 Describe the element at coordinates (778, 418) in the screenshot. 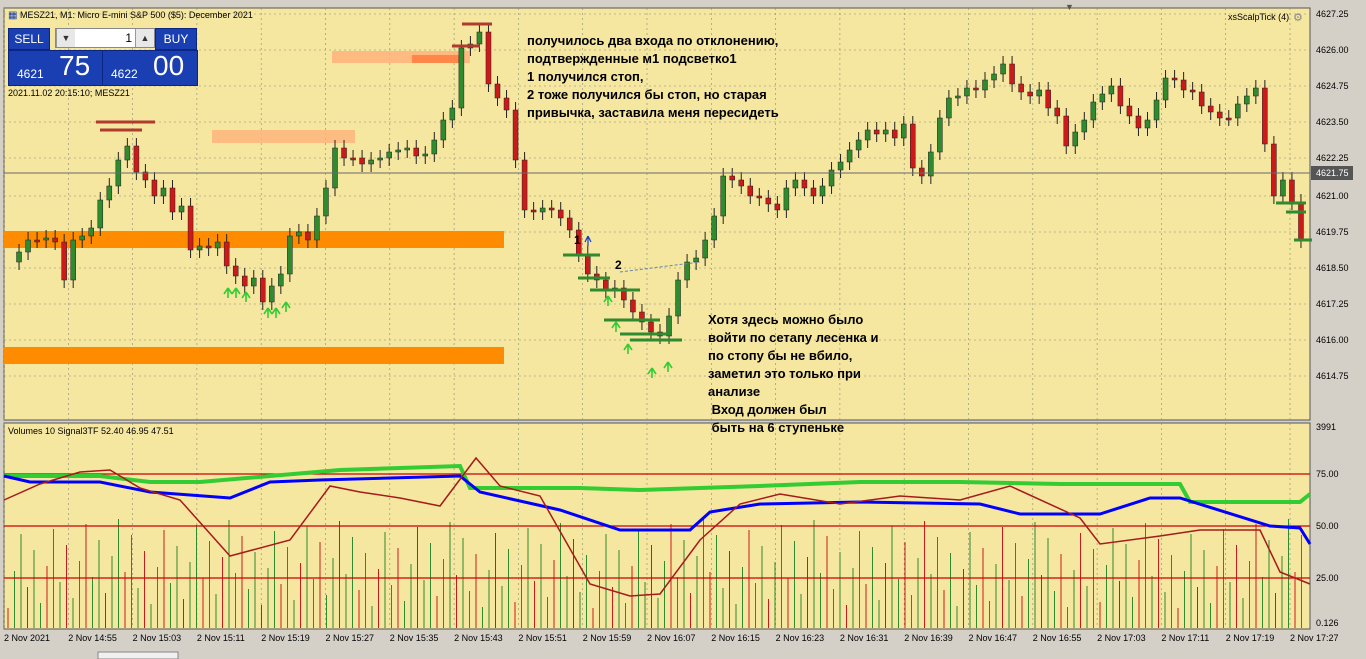

I see `step-annotation: Вход должен был быть на 6 ступеньке` at that location.